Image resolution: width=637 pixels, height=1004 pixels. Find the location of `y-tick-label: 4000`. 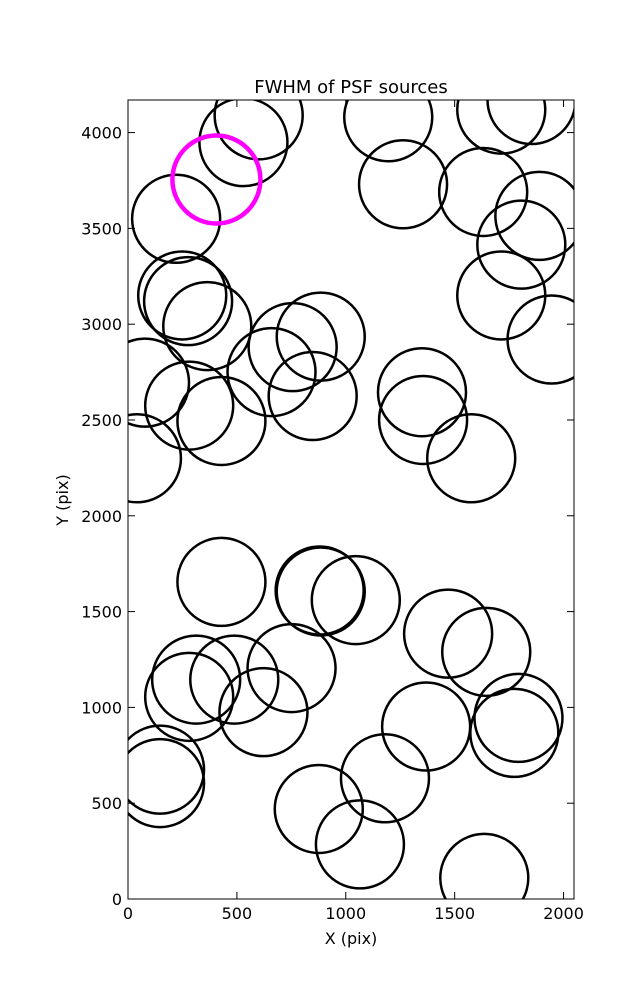

y-tick-label: 4000 is located at coordinates (101, 133).